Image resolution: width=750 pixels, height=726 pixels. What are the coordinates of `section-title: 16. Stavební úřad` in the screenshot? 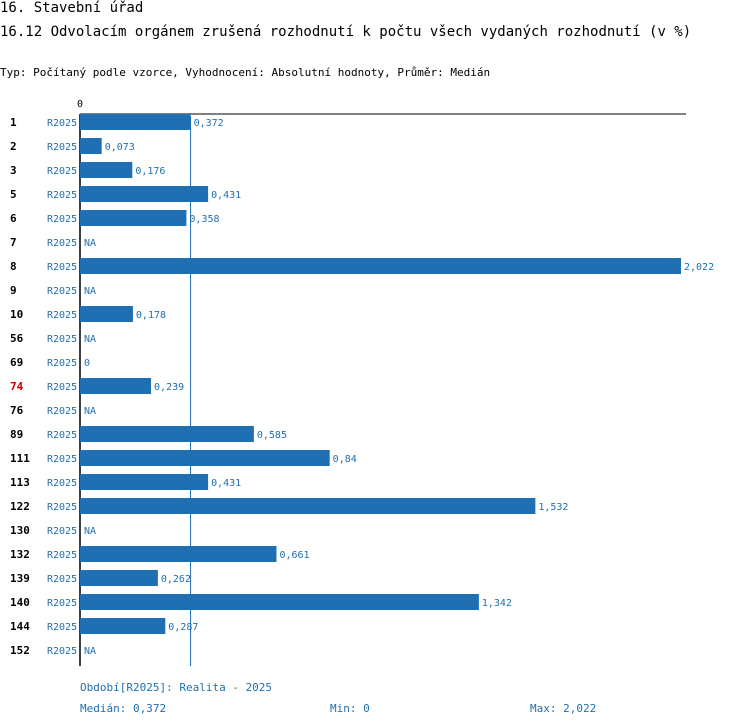 It's located at (72, 8).